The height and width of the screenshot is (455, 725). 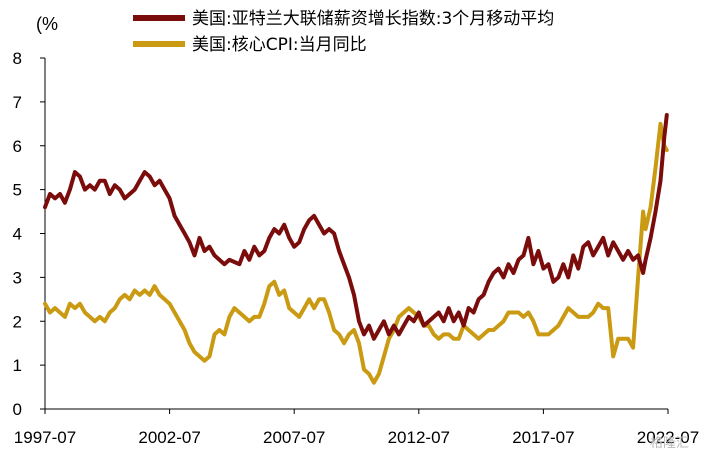 I want to click on y-tick-label: 8, so click(x=17, y=58).